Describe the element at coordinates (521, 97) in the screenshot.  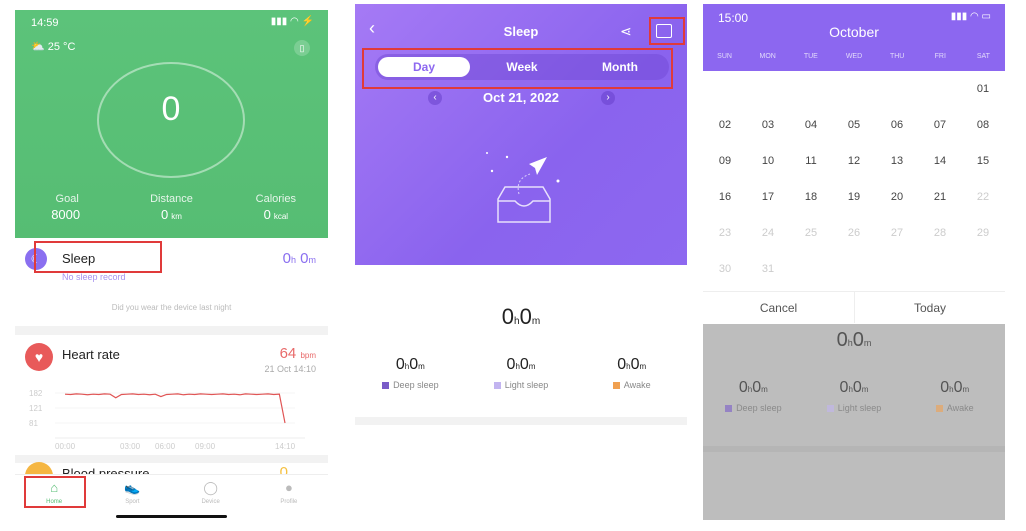
I see `current-date: Oct 21, 2022` at that location.